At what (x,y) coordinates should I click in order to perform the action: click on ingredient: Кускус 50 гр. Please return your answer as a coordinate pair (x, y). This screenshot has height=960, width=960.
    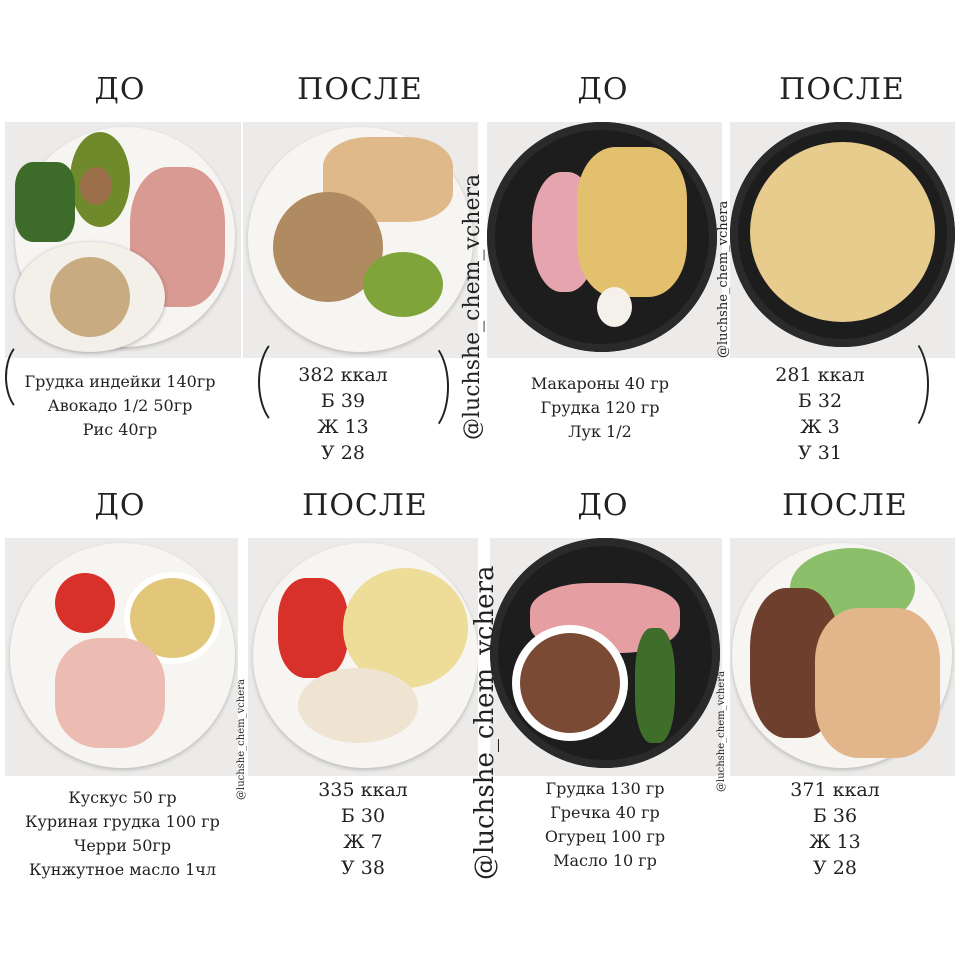
    Looking at the image, I should click on (122, 797).